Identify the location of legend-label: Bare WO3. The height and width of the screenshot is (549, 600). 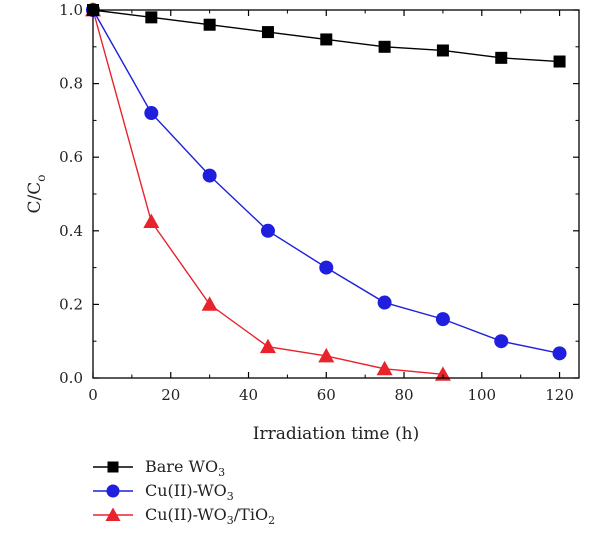
(185, 468).